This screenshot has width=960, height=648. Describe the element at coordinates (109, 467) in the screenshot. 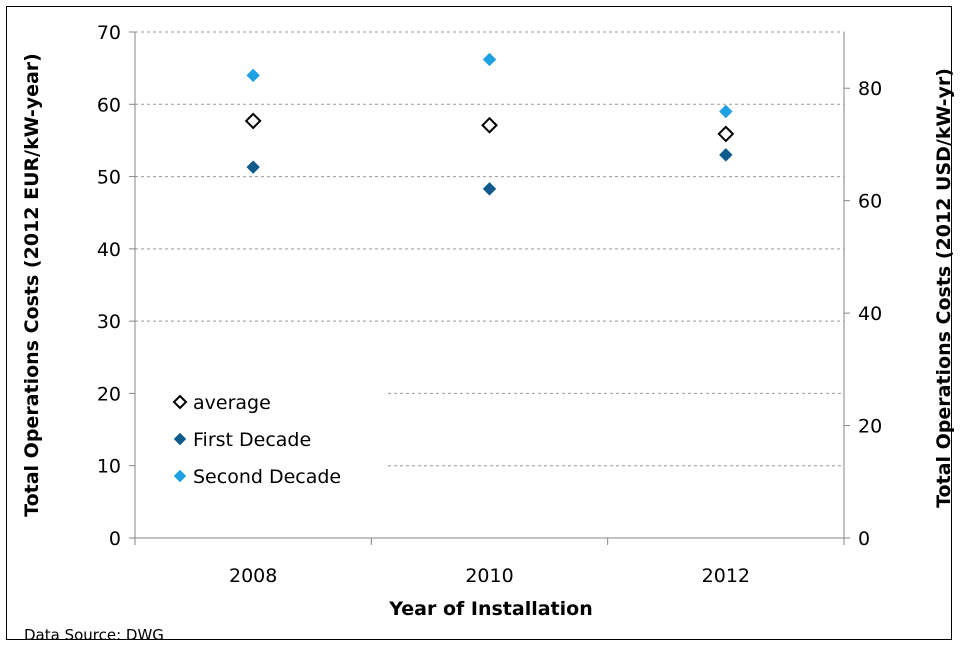

I see `y-tick-label: 10` at that location.